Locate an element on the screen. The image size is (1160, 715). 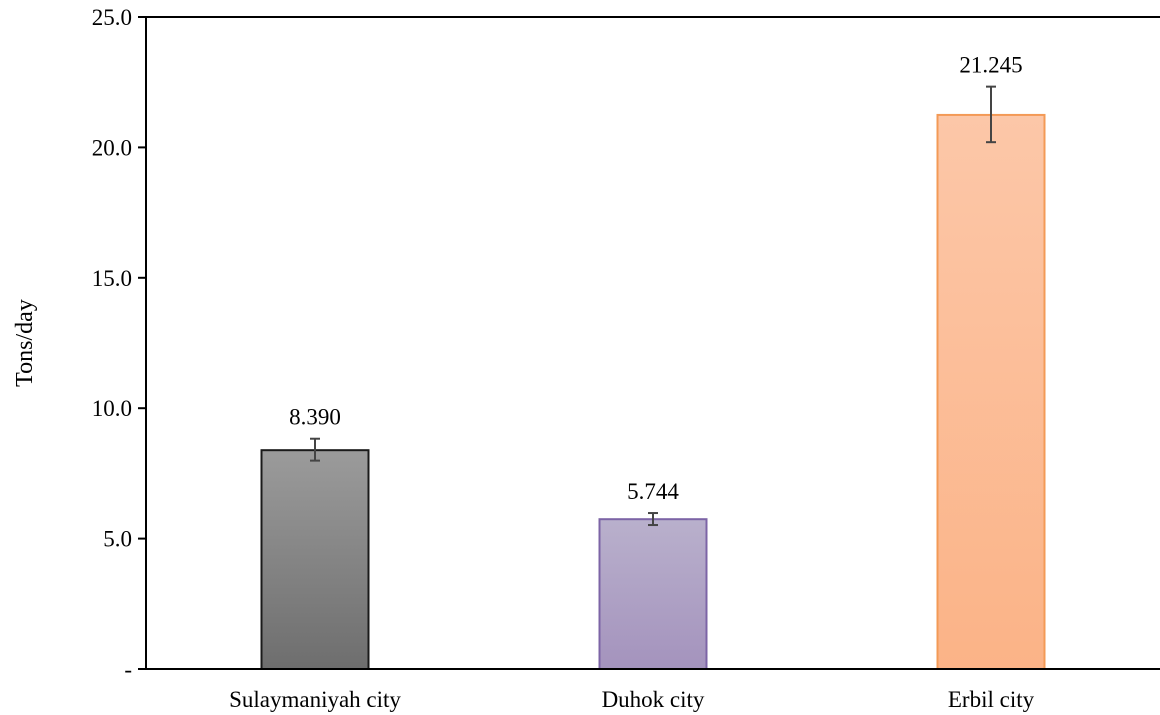
y-tick-label: - is located at coordinates (128, 669).